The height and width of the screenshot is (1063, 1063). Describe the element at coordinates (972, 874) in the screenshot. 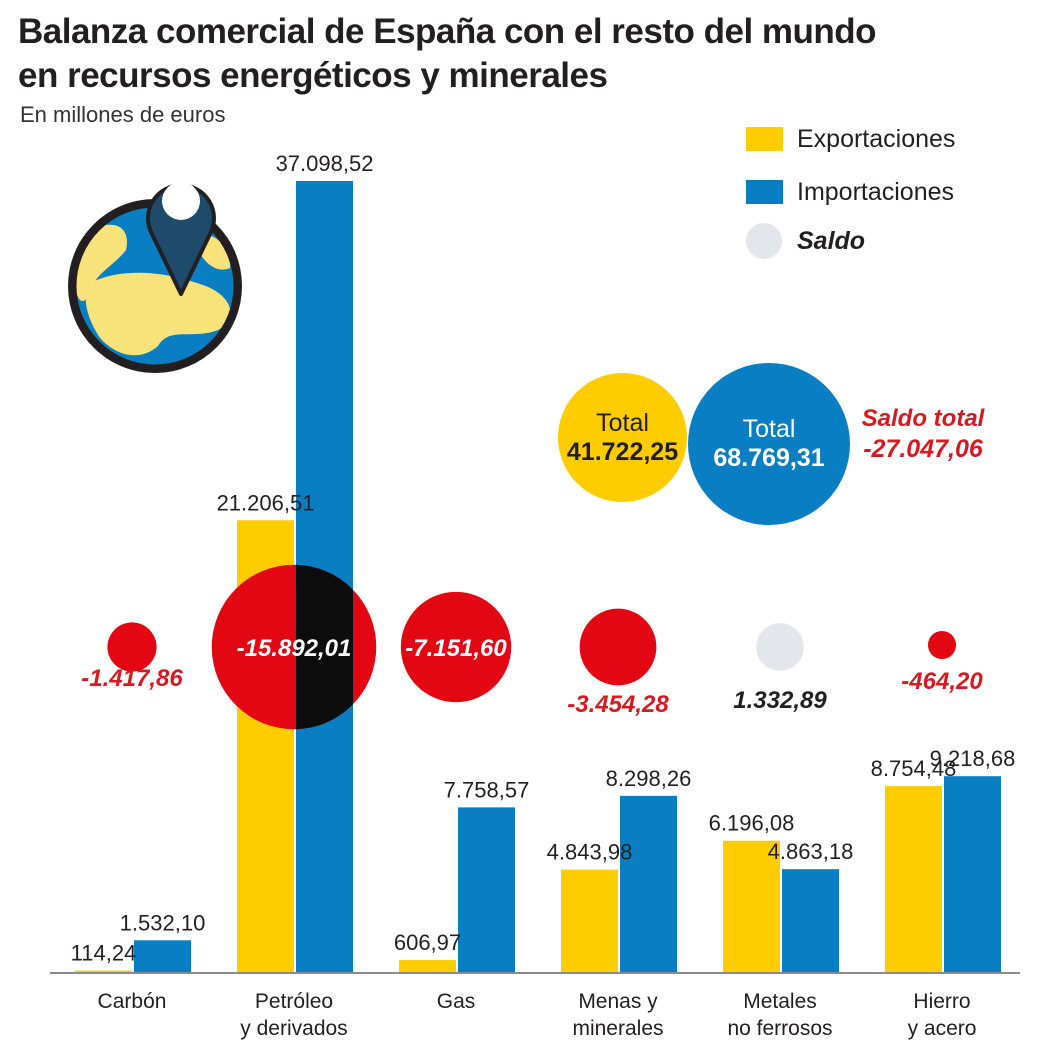

I see `bar-imports-hierro-y-acero` at that location.